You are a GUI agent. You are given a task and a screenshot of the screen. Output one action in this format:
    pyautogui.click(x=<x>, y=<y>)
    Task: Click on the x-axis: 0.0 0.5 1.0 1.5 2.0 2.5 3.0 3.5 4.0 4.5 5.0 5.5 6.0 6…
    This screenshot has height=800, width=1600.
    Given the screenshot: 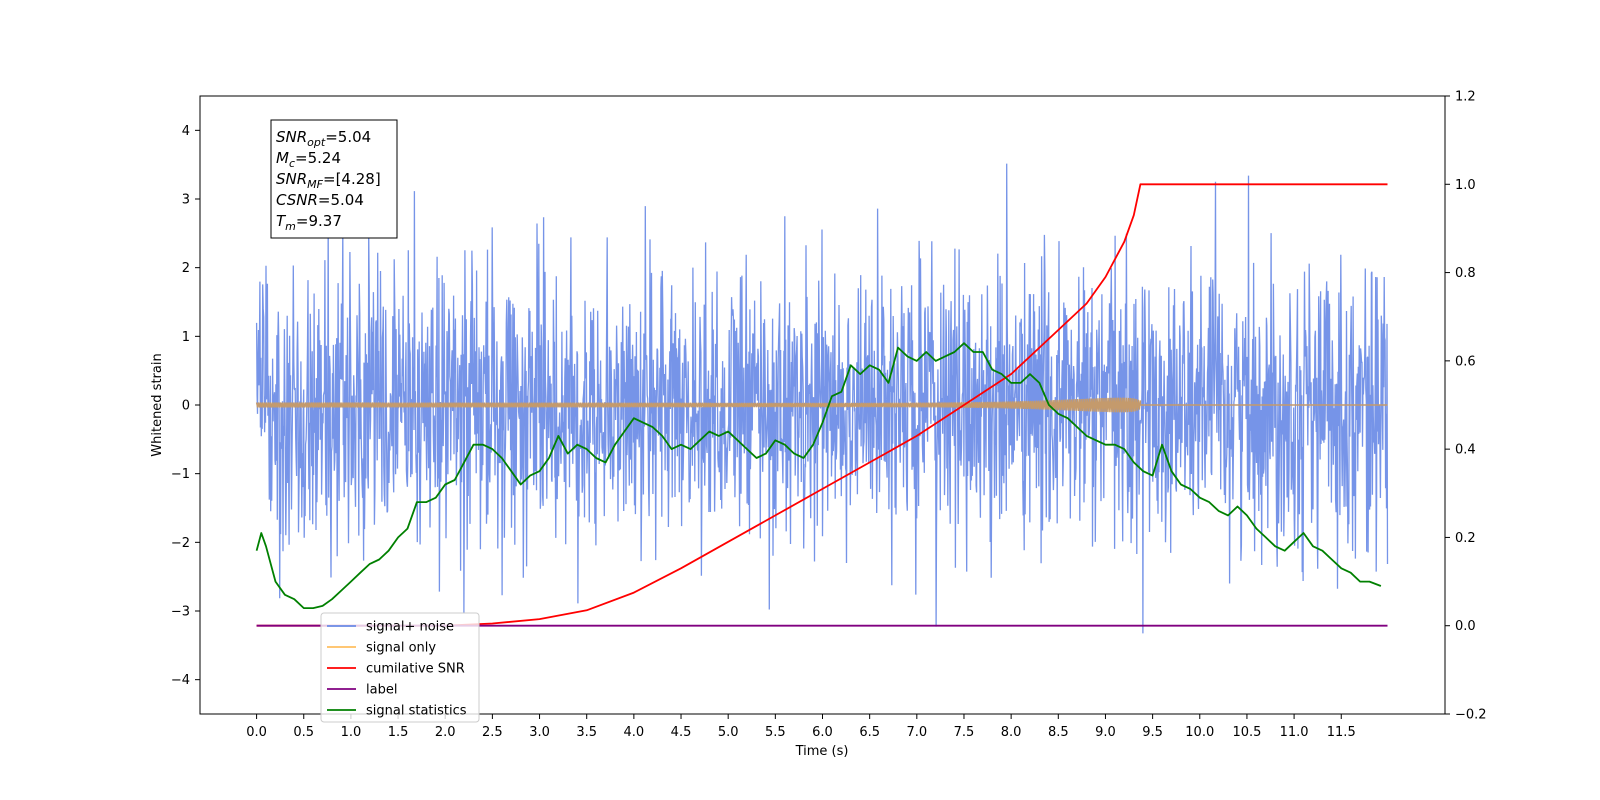 What is the action you would take?
    pyautogui.click(x=801, y=727)
    